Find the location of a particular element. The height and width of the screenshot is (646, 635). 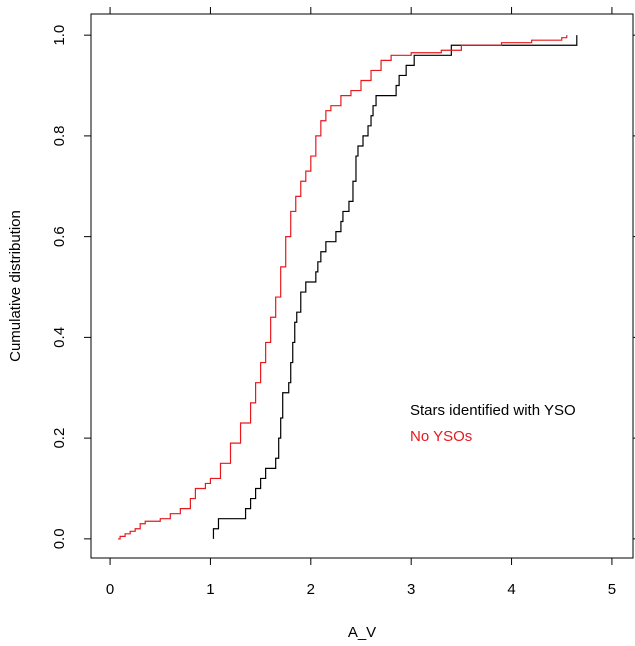

y-tick-label: 1.0 is located at coordinates (59, 35).